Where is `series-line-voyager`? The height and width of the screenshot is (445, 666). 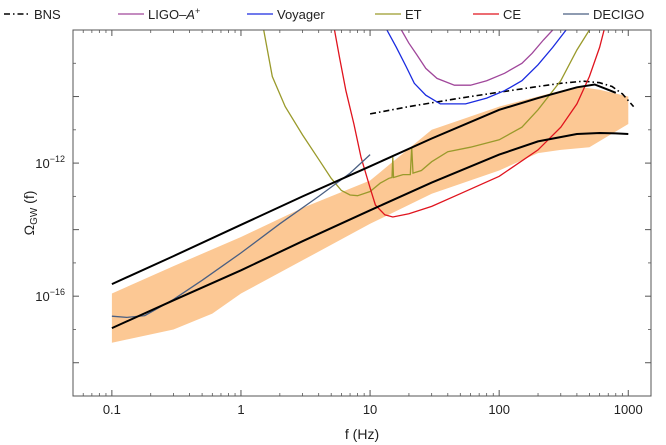 series-line-voyager is located at coordinates (476, 67).